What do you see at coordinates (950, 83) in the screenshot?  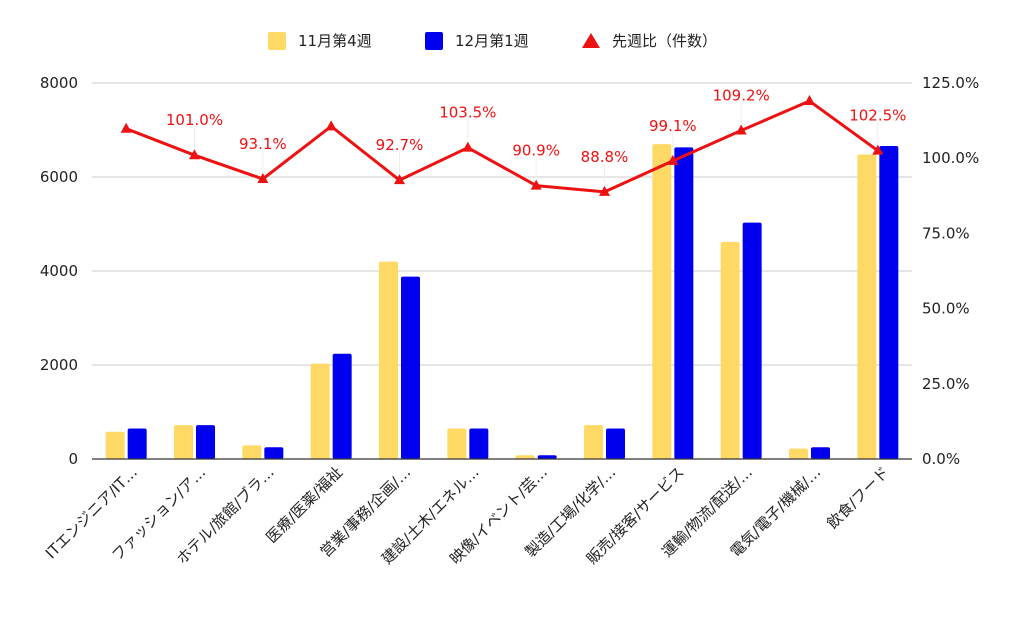 I see `y-right-tick-label: 125.0%` at bounding box center [950, 83].